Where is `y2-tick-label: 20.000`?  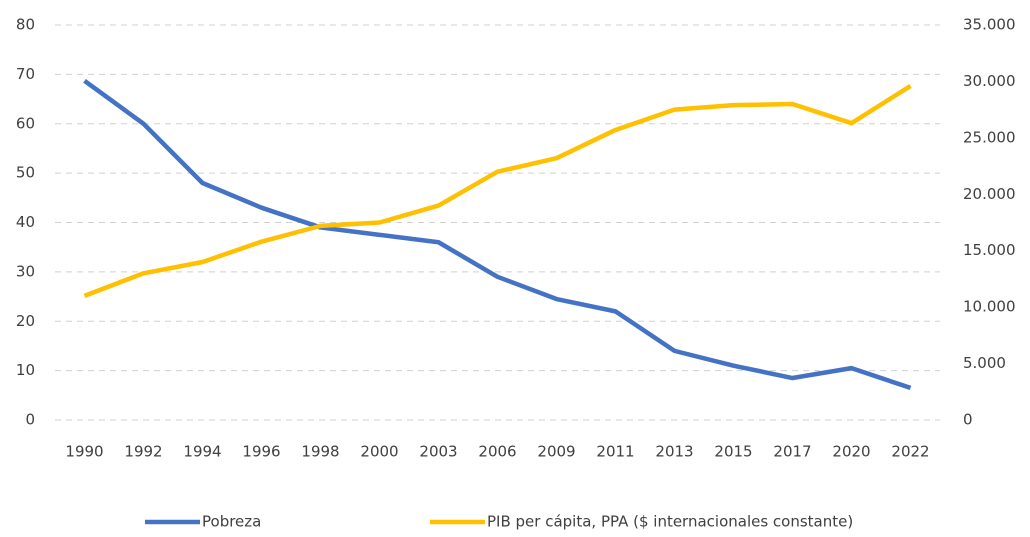
y2-tick-label: 20.000 is located at coordinates (989, 194).